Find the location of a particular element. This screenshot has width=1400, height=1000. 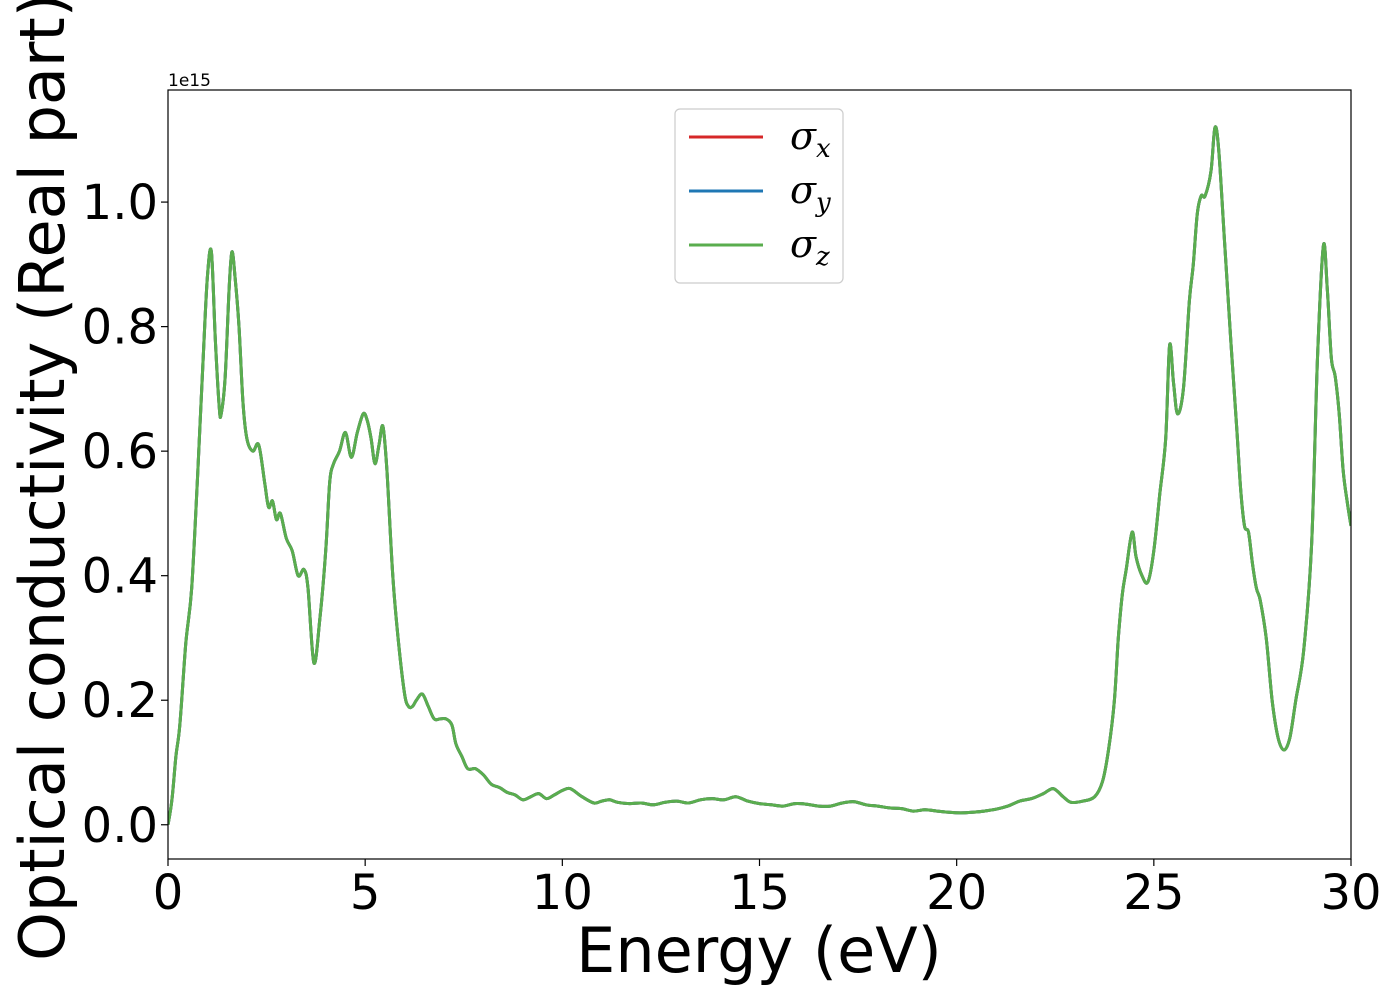

y-tick-label: 0.0 is located at coordinates (120, 826).